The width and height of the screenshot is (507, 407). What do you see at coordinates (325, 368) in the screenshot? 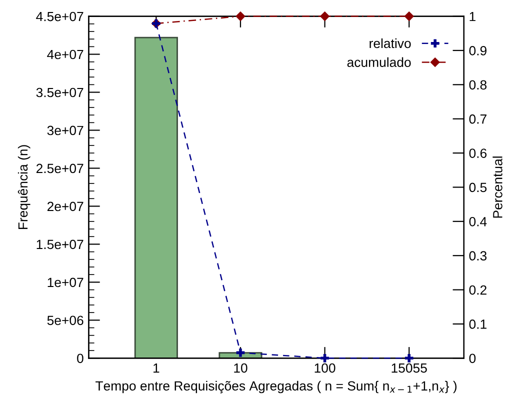
I see `x-tick-label: 100` at bounding box center [325, 368].